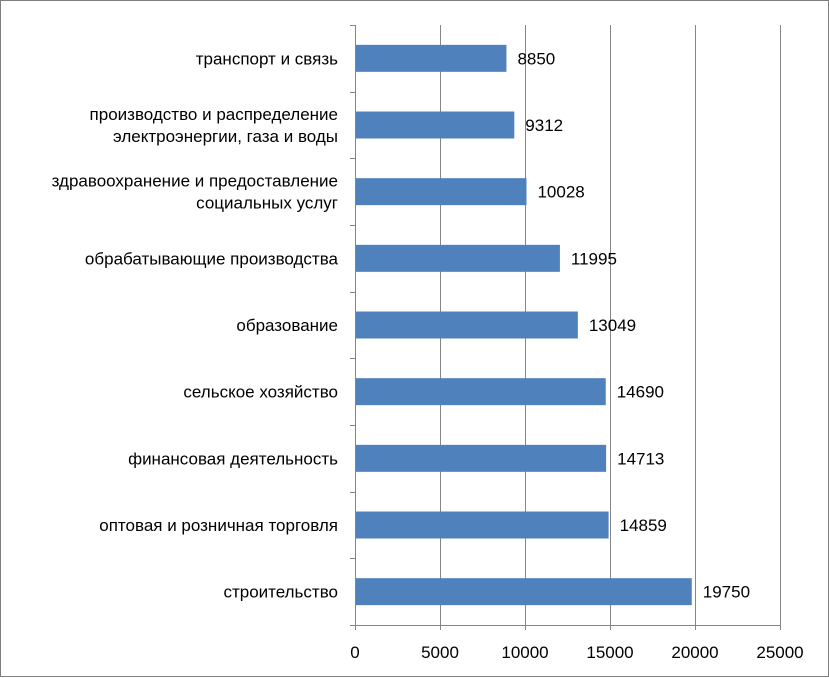 The width and height of the screenshot is (829, 678). What do you see at coordinates (612, 325) in the screenshot?
I see `data-label: 13049` at bounding box center [612, 325].